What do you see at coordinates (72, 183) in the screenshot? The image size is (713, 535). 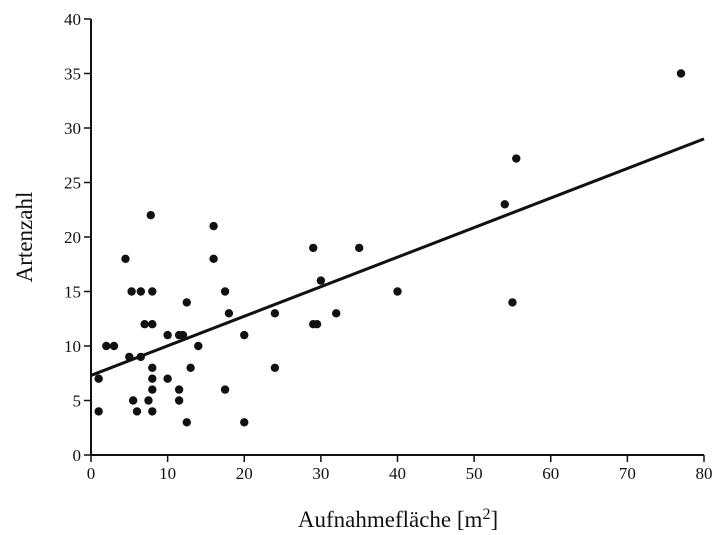 I see `y-tick-label: 25` at bounding box center [72, 183].